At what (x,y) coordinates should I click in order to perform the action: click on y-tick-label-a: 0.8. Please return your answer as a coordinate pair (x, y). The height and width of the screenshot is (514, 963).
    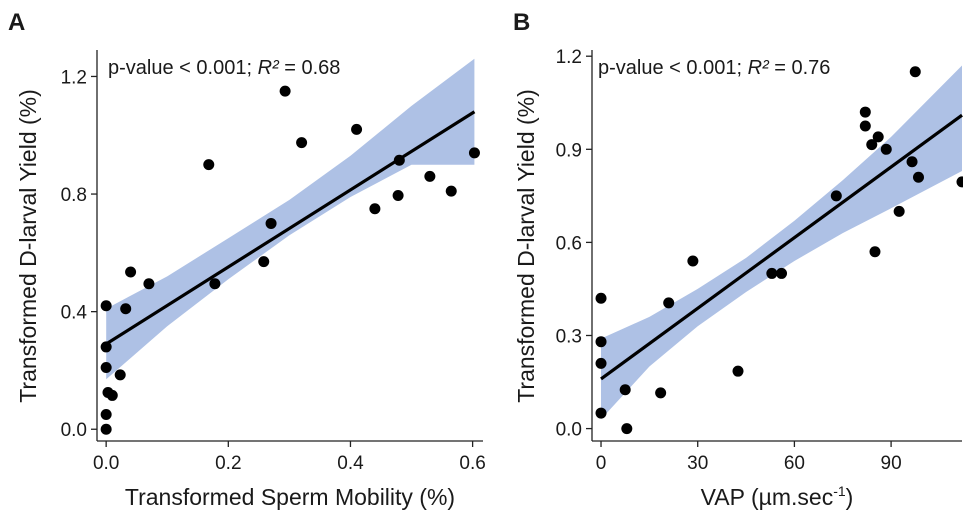
    Looking at the image, I should click on (74, 195).